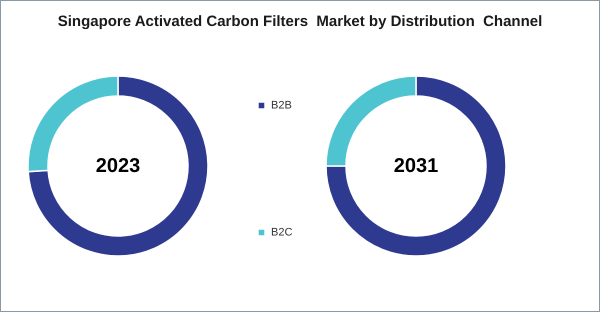  I want to click on slice-label: 2023, so click(118, 166).